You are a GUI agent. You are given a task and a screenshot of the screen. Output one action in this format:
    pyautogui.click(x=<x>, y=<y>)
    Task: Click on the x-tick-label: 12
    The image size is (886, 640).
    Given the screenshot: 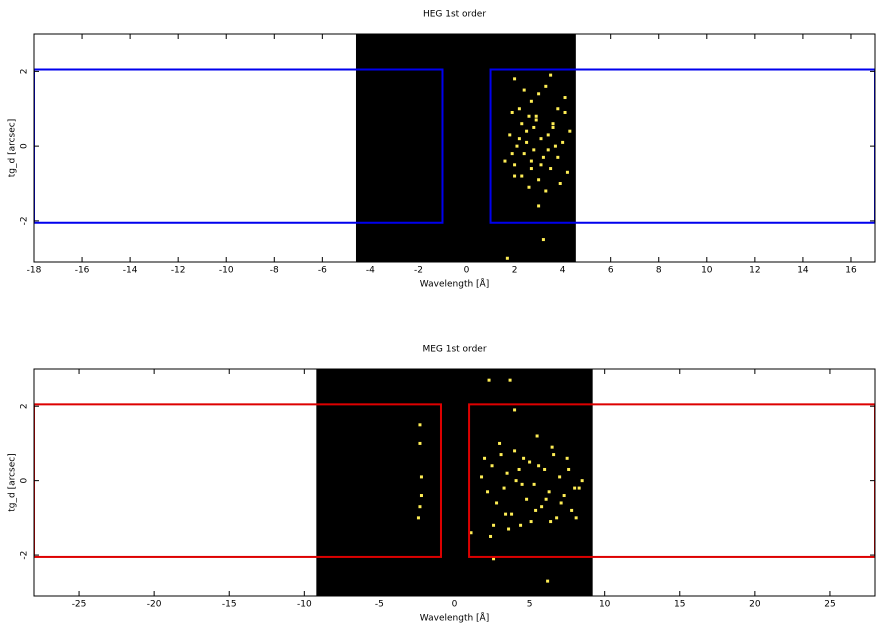 What is the action you would take?
    pyautogui.click(x=754, y=271)
    